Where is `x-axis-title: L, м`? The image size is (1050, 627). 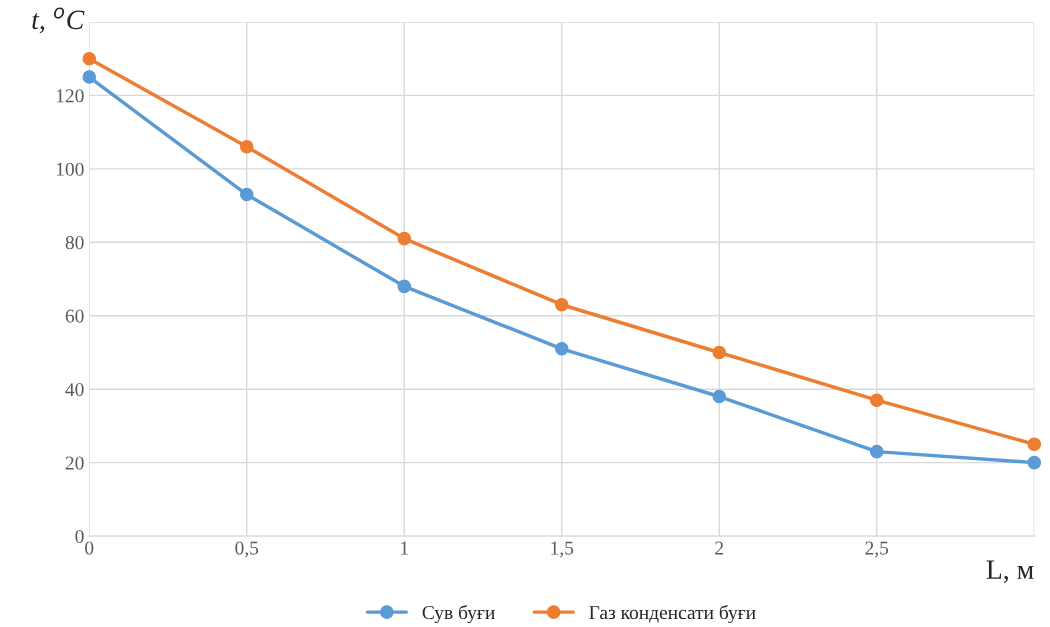 x-axis-title: L, м is located at coordinates (1010, 572).